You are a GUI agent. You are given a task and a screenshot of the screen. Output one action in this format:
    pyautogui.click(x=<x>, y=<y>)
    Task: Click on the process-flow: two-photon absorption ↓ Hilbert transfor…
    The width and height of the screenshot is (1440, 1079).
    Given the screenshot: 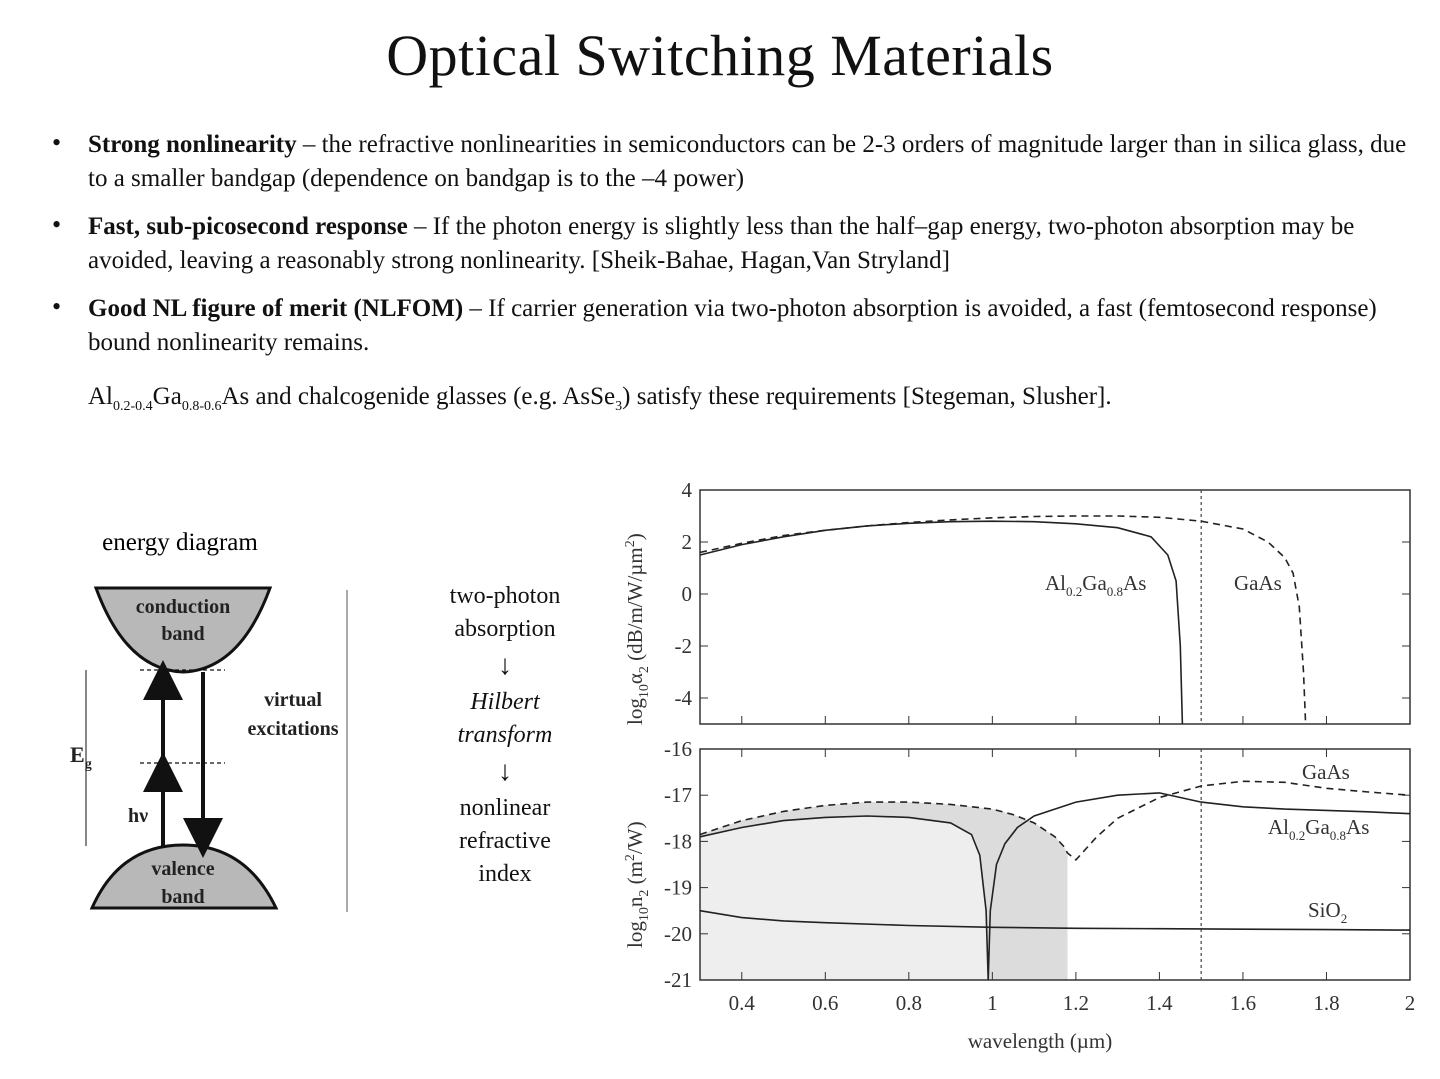 What is the action you would take?
    pyautogui.click(x=505, y=735)
    